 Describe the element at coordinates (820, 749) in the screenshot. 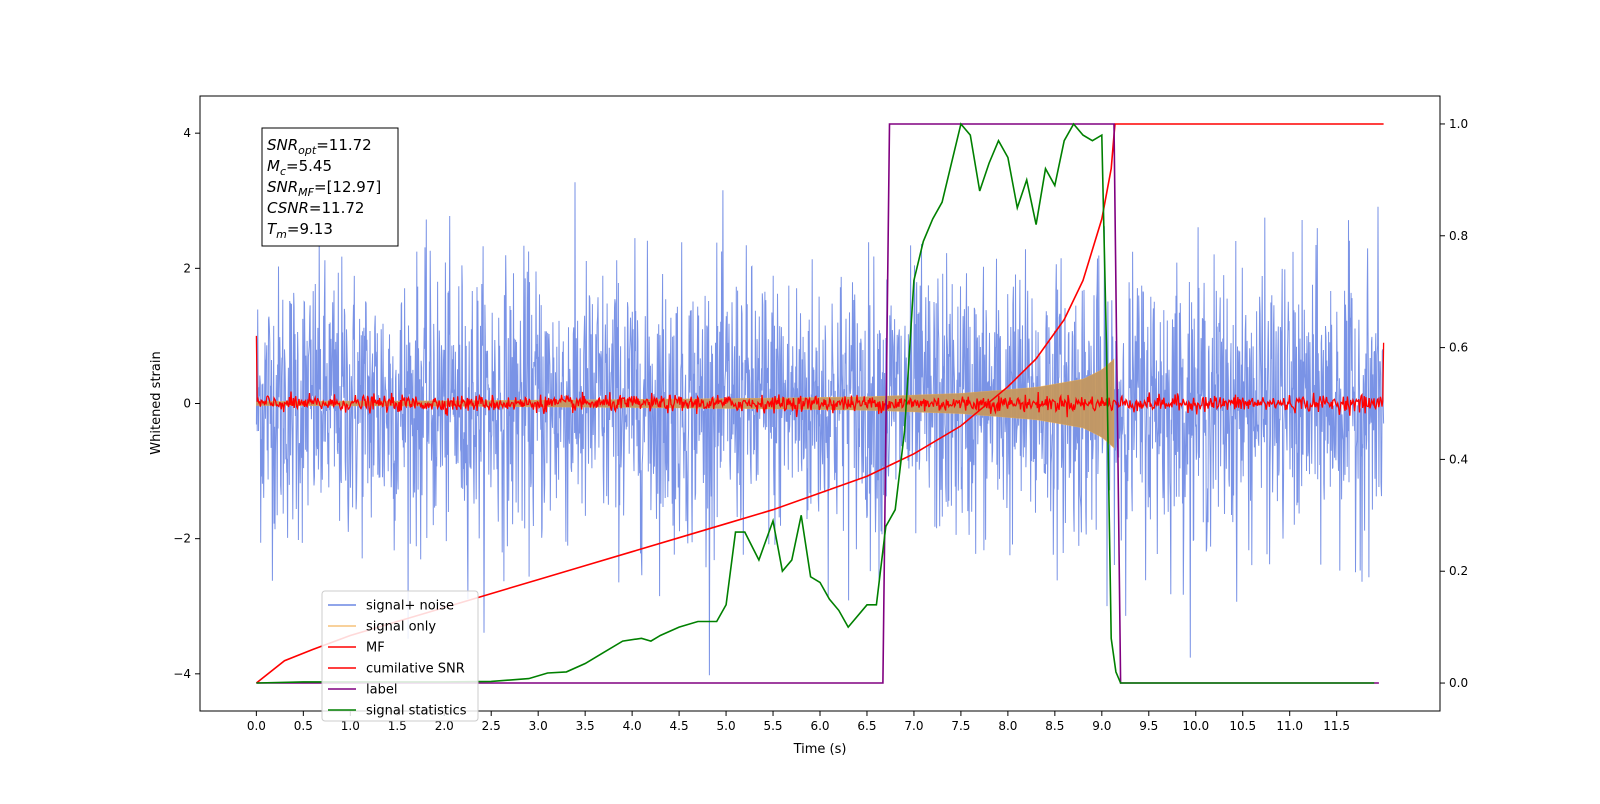

I see `x-axis-label: Time (s)` at that location.